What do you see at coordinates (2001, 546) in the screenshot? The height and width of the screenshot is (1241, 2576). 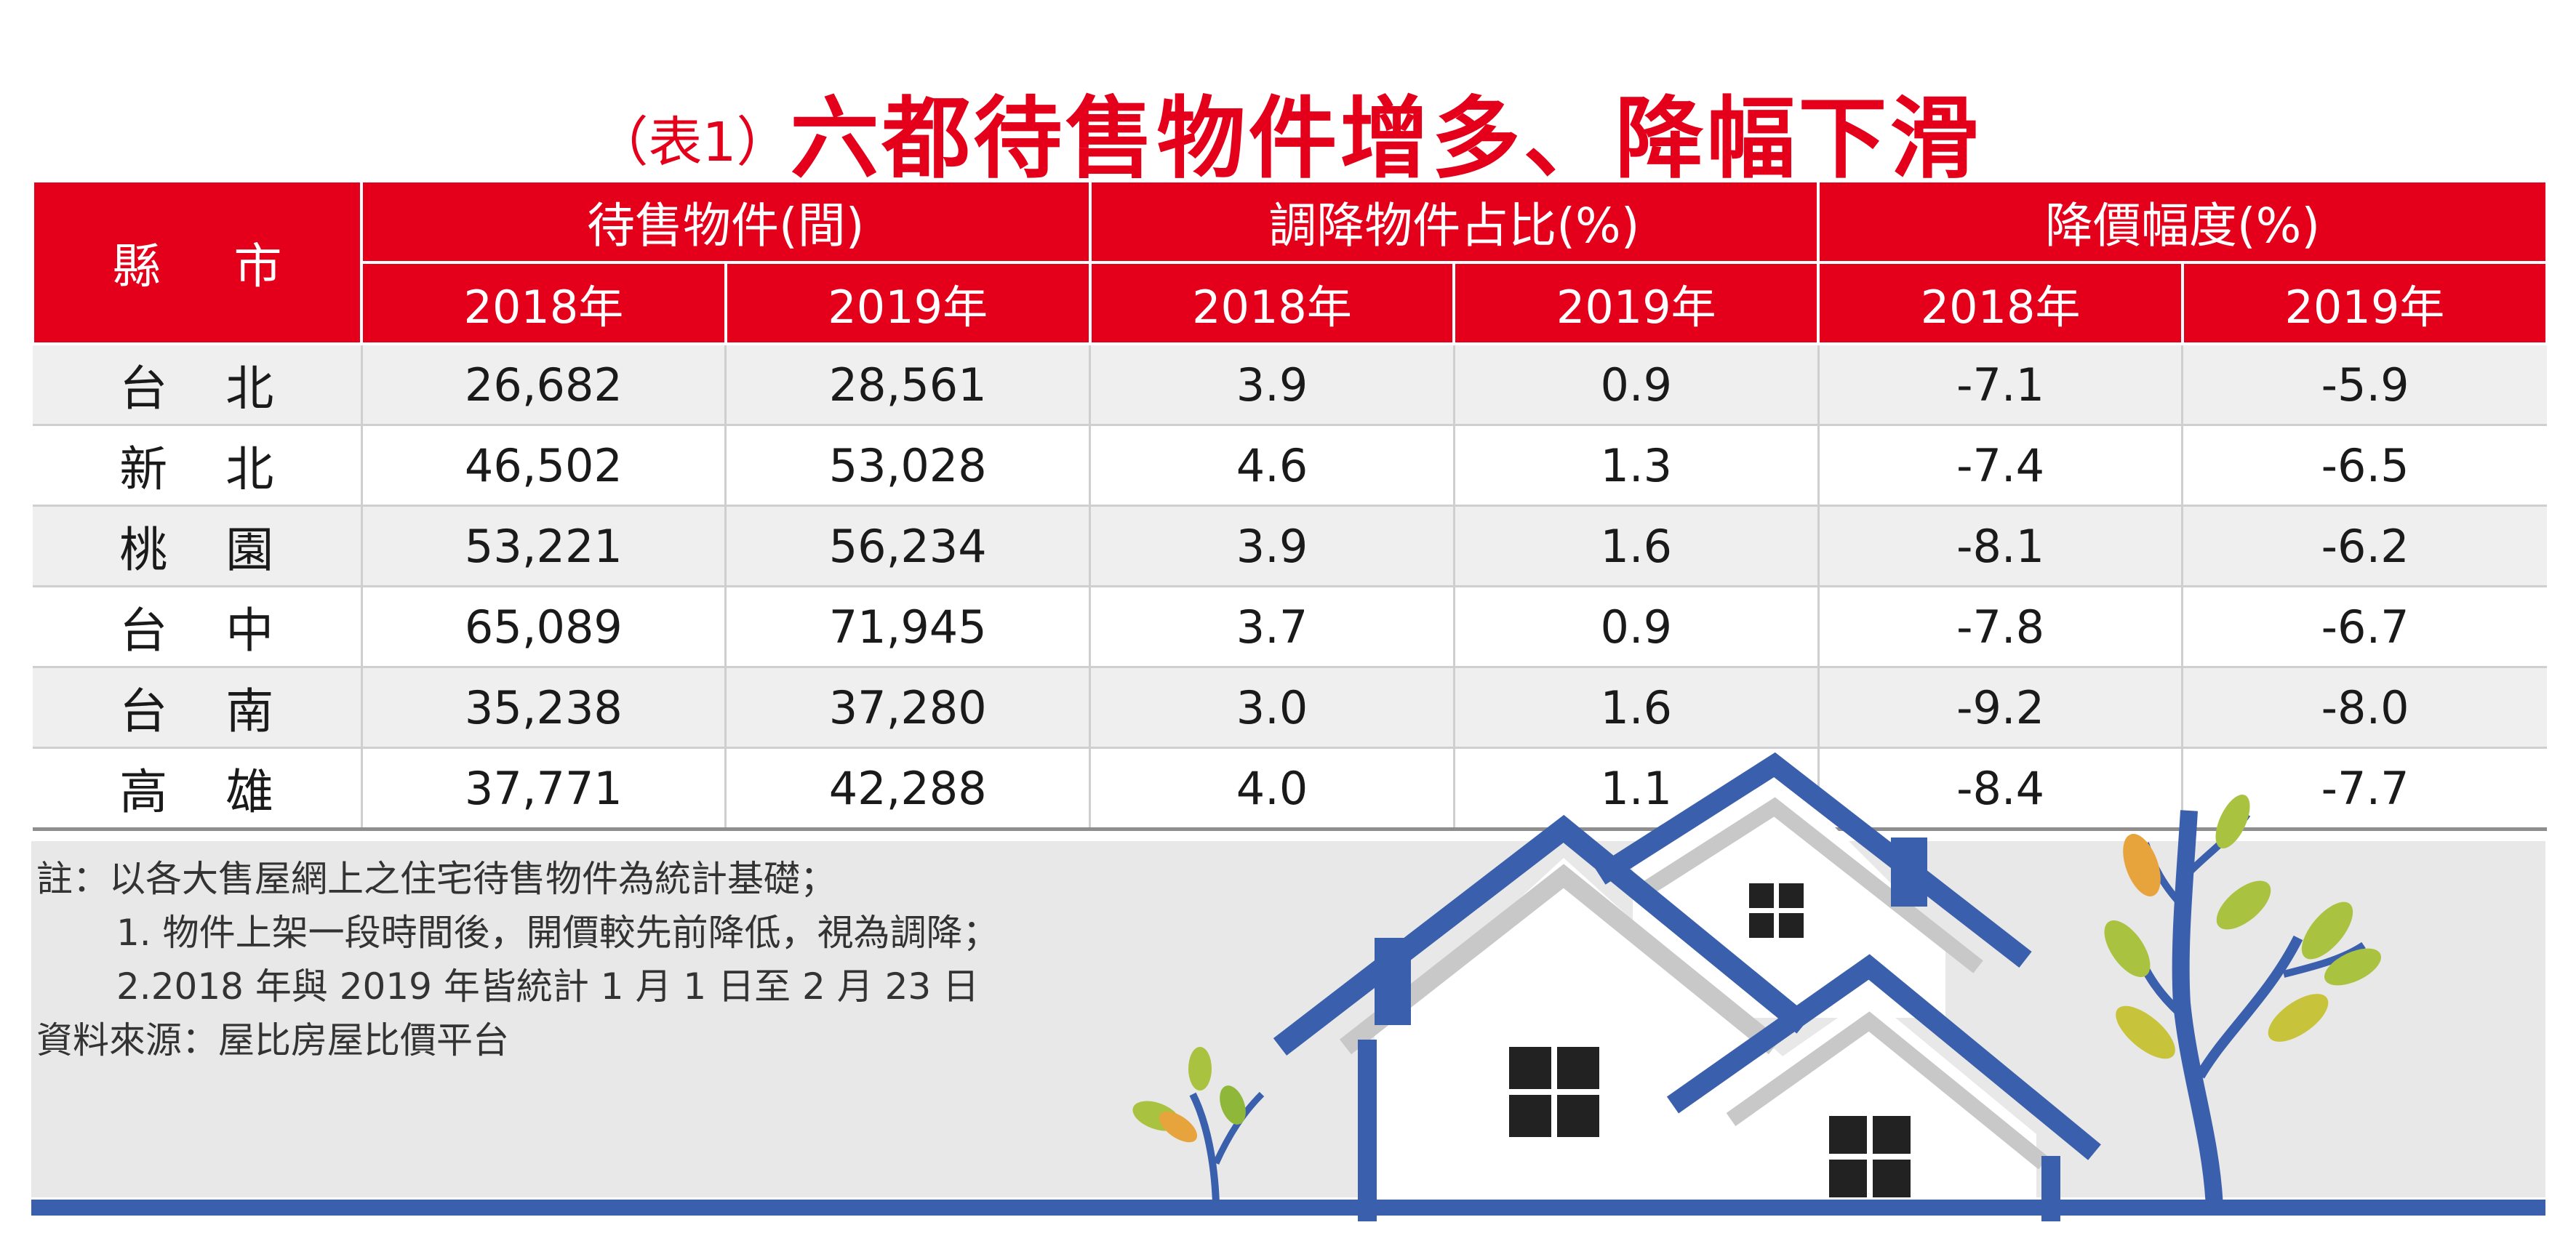 I see `table-cell: -8.1` at bounding box center [2001, 546].